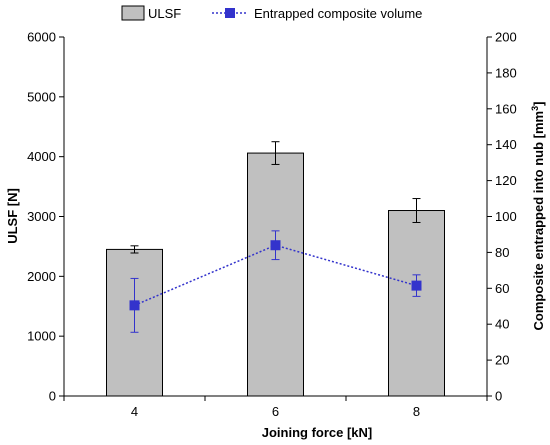  Describe the element at coordinates (12, 216) in the screenshot. I see `y-axis-title: ULSF [N]` at that location.